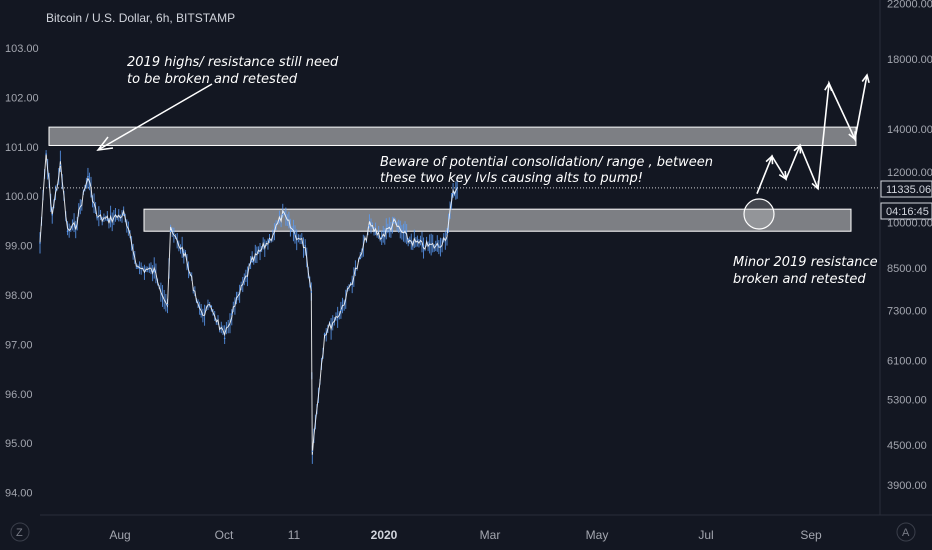 Image resolution: width=932 pixels, height=550 pixels. Describe the element at coordinates (233, 62) in the screenshot. I see `annotation-highs-line1: 2019 highs/ resistance still need` at that location.